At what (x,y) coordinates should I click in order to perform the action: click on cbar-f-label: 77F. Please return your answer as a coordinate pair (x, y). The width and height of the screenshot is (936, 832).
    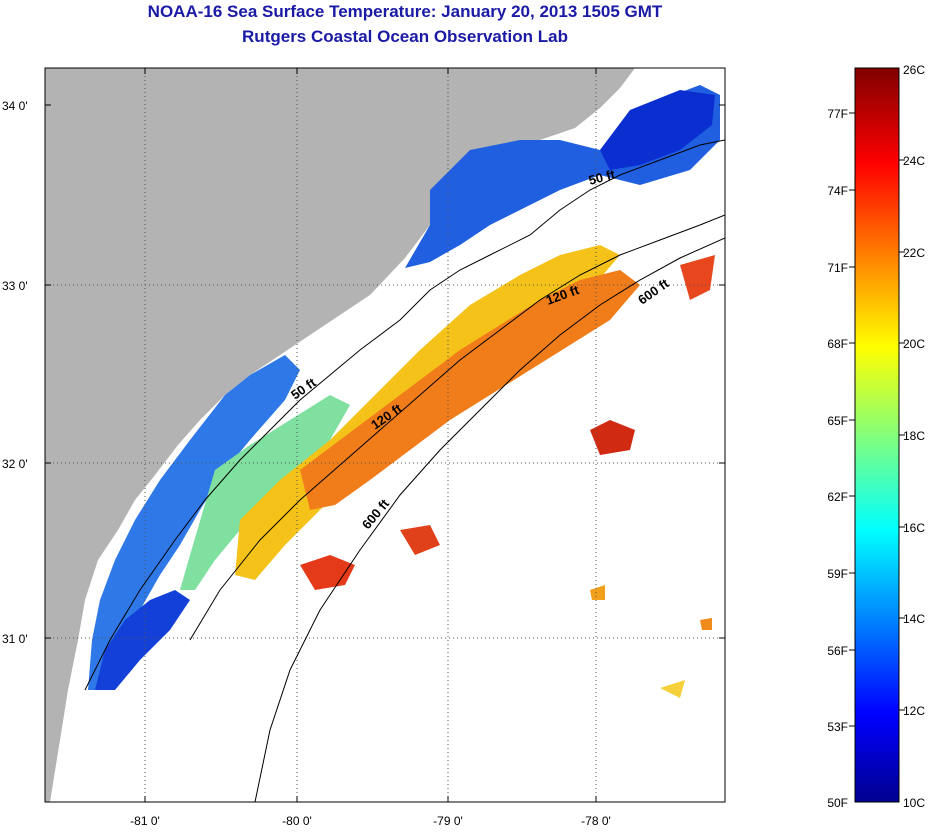
    Looking at the image, I should click on (837, 114).